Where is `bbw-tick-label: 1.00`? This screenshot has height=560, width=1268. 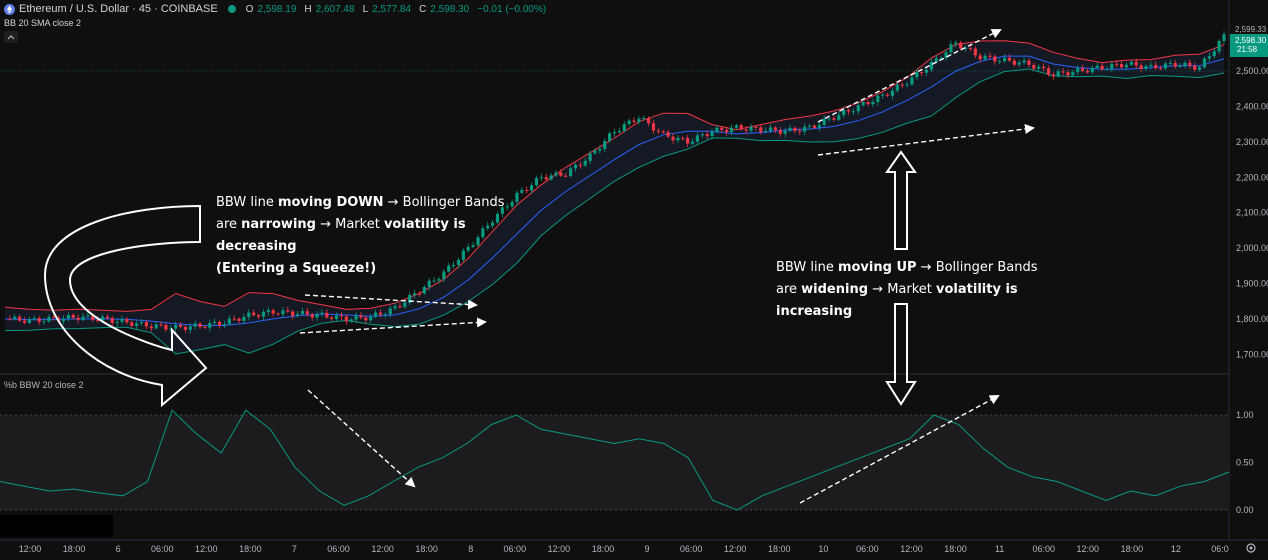
bbw-tick-label: 1.00 is located at coordinates (1245, 415).